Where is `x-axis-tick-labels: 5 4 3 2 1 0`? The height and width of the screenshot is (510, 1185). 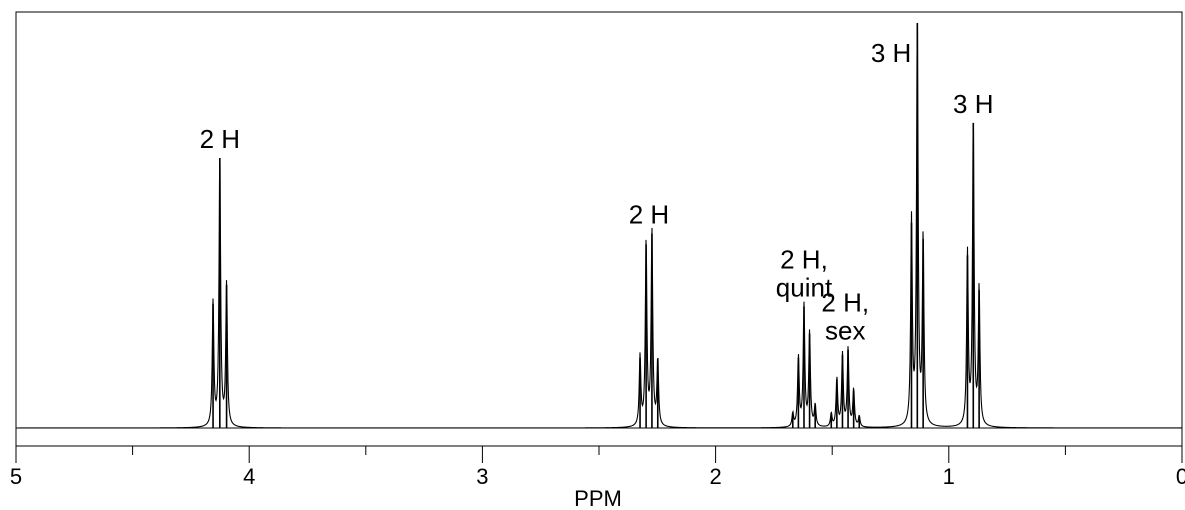
x-axis-tick-labels: 5 4 3 2 1 0 is located at coordinates (597, 476).